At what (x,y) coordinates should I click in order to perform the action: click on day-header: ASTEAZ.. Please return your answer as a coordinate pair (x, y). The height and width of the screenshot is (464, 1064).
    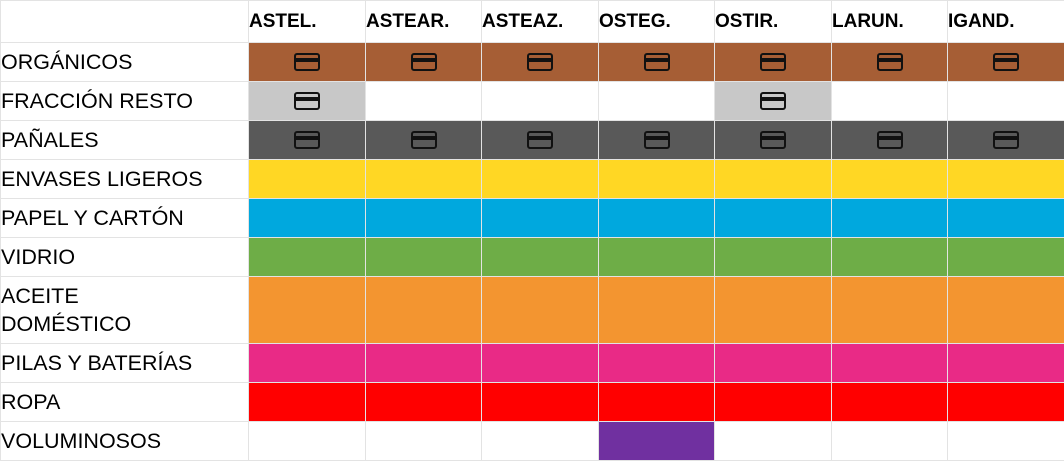
    Looking at the image, I should click on (540, 21).